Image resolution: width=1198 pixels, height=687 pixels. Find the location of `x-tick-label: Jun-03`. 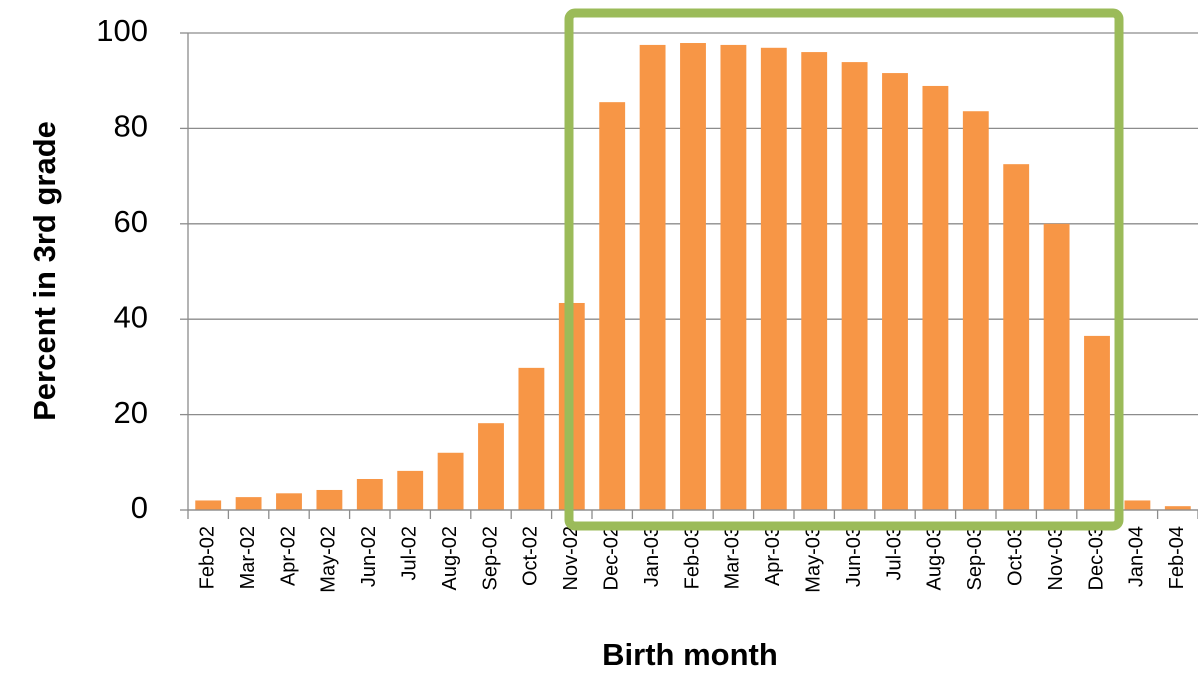

x-tick-label: Jun-03 is located at coordinates (854, 556).